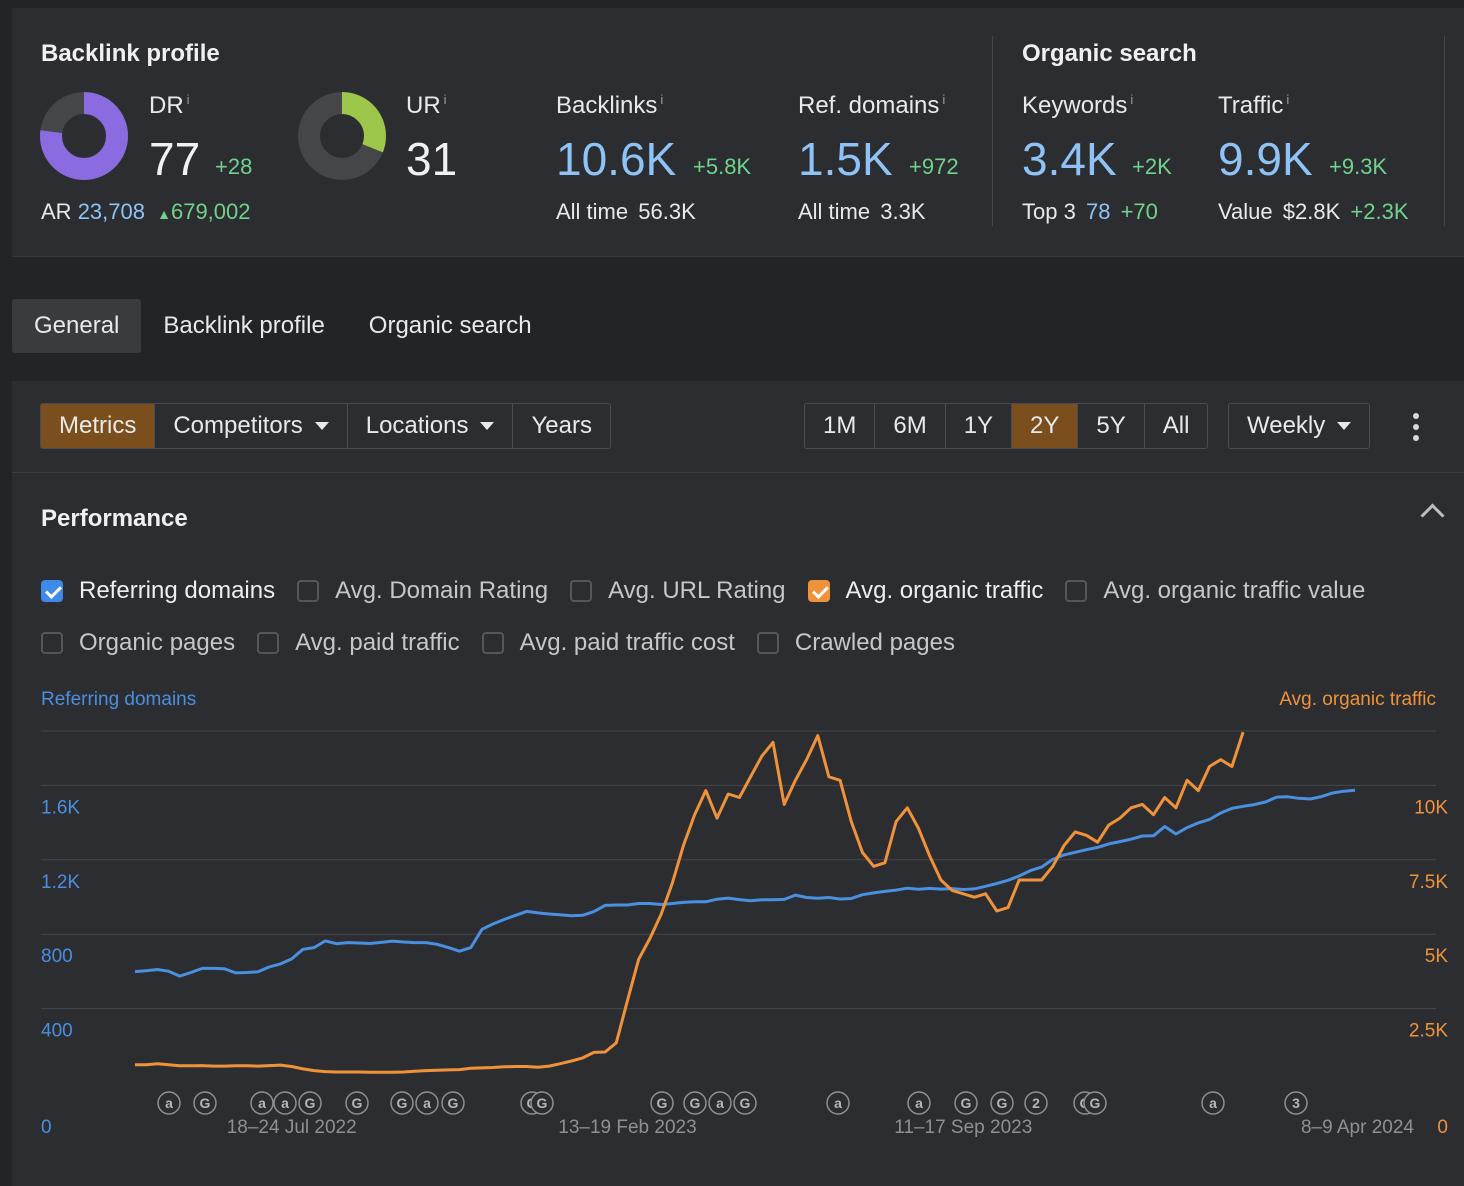  I want to click on traffic-info-icon: i, so click(1288, 99).